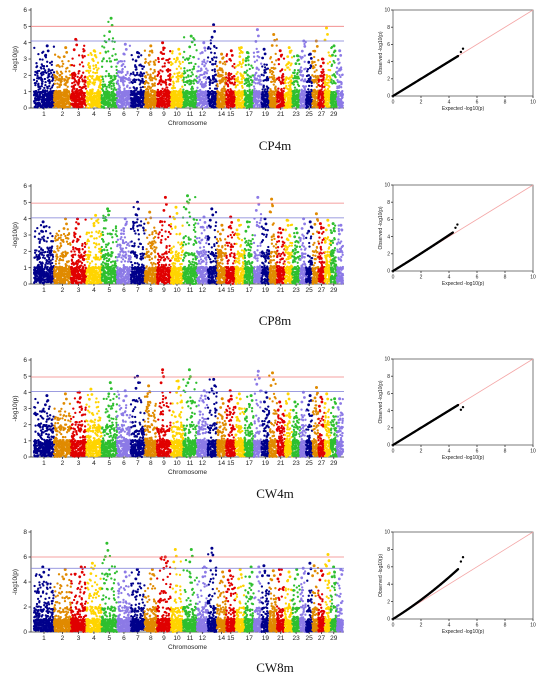 This screenshot has height=685, width=550. I want to click on x-tick-label: 8, so click(151, 114).